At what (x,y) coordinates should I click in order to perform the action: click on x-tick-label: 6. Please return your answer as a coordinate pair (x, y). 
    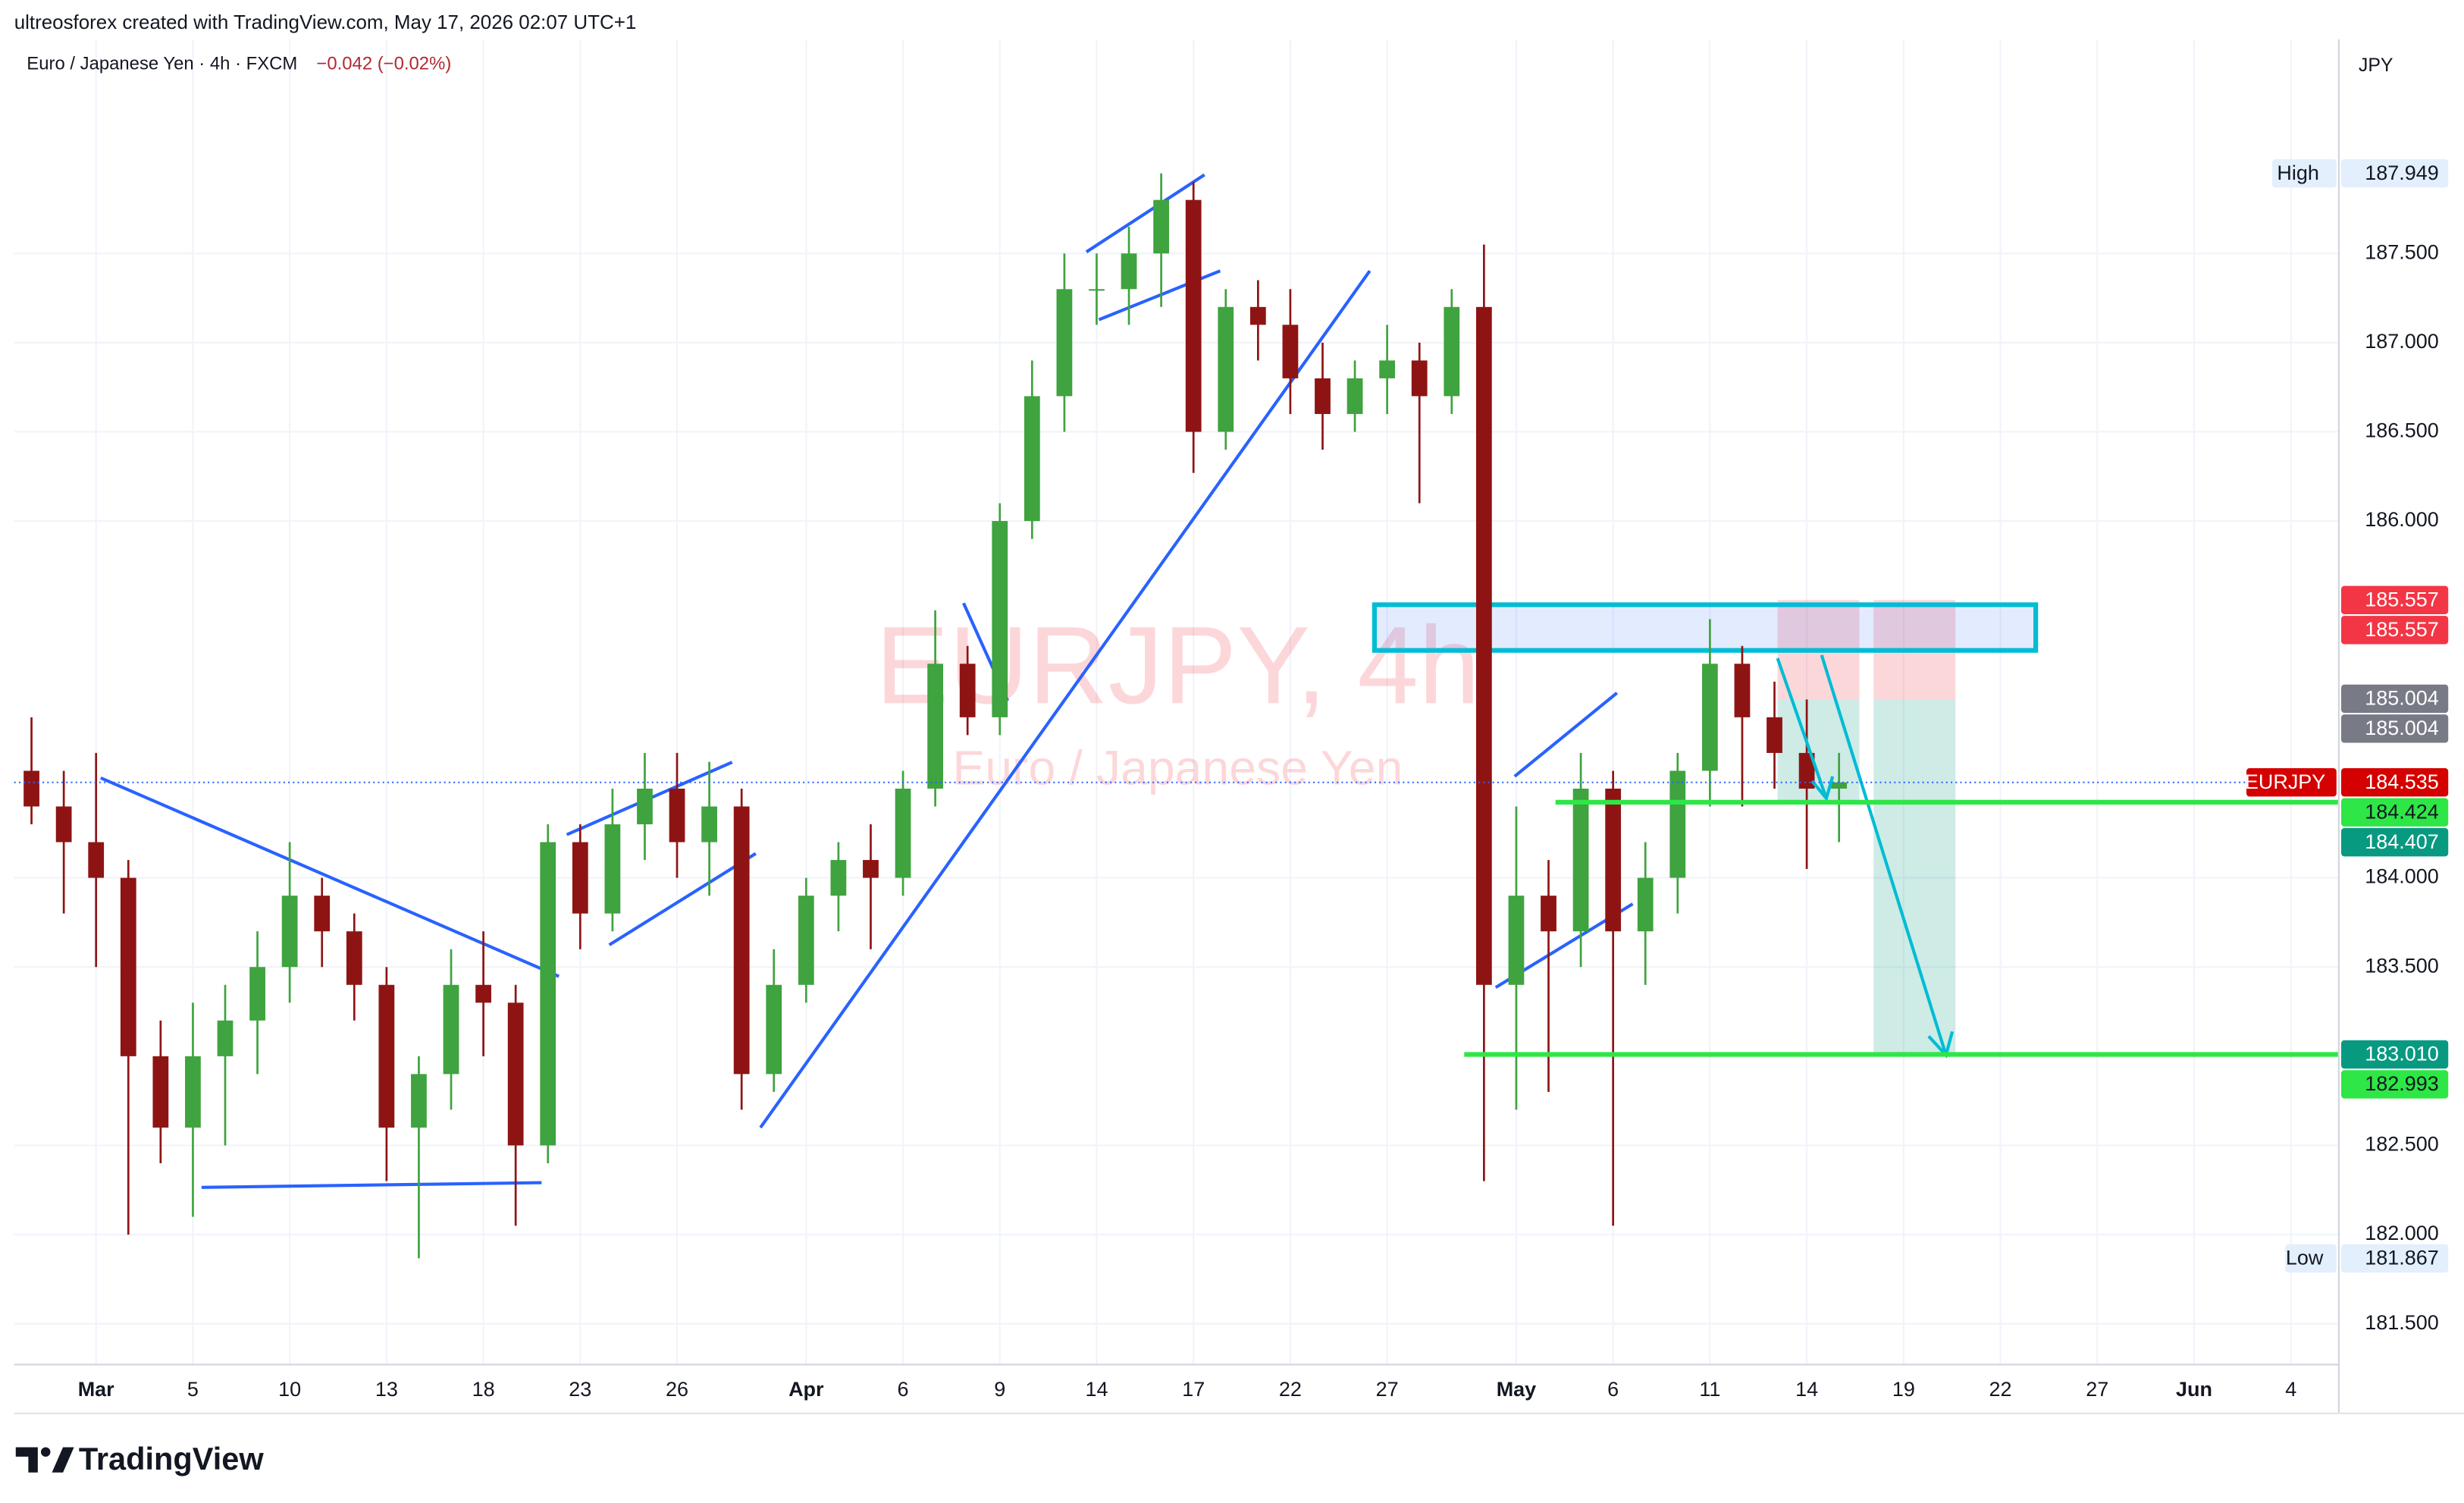
    Looking at the image, I should click on (904, 1389).